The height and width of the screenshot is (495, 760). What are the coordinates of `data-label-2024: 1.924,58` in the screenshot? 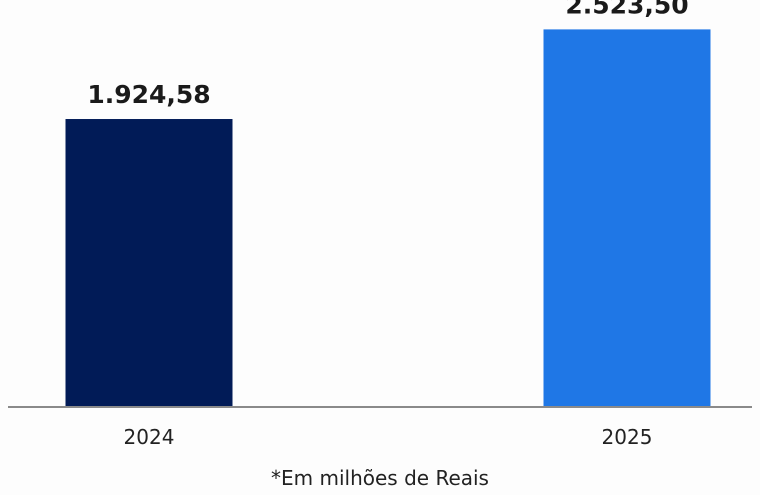 It's located at (148, 94).